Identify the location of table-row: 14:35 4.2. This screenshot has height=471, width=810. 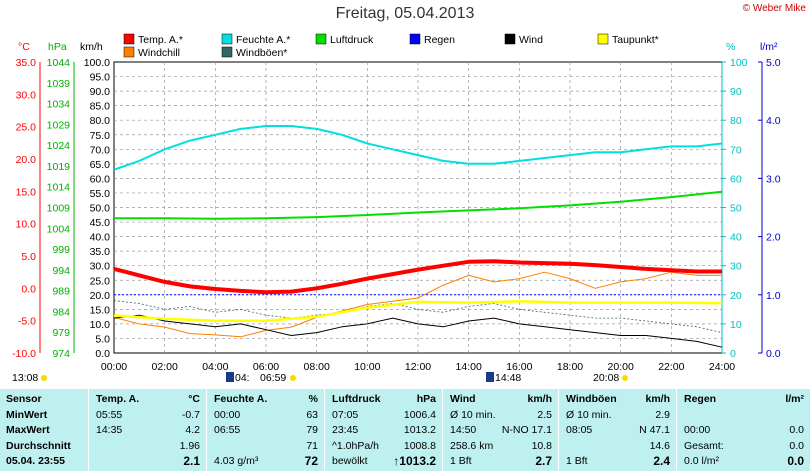
(148, 430).